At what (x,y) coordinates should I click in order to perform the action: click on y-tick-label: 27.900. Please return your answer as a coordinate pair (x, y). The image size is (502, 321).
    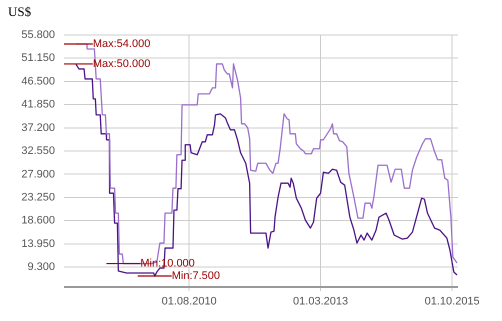
    Looking at the image, I should click on (38, 174).